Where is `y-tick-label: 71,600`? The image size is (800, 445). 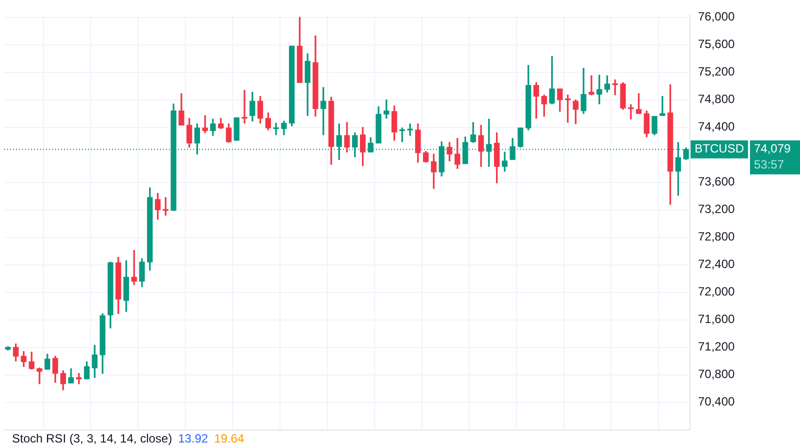 y-tick-label: 71,600 is located at coordinates (717, 319).